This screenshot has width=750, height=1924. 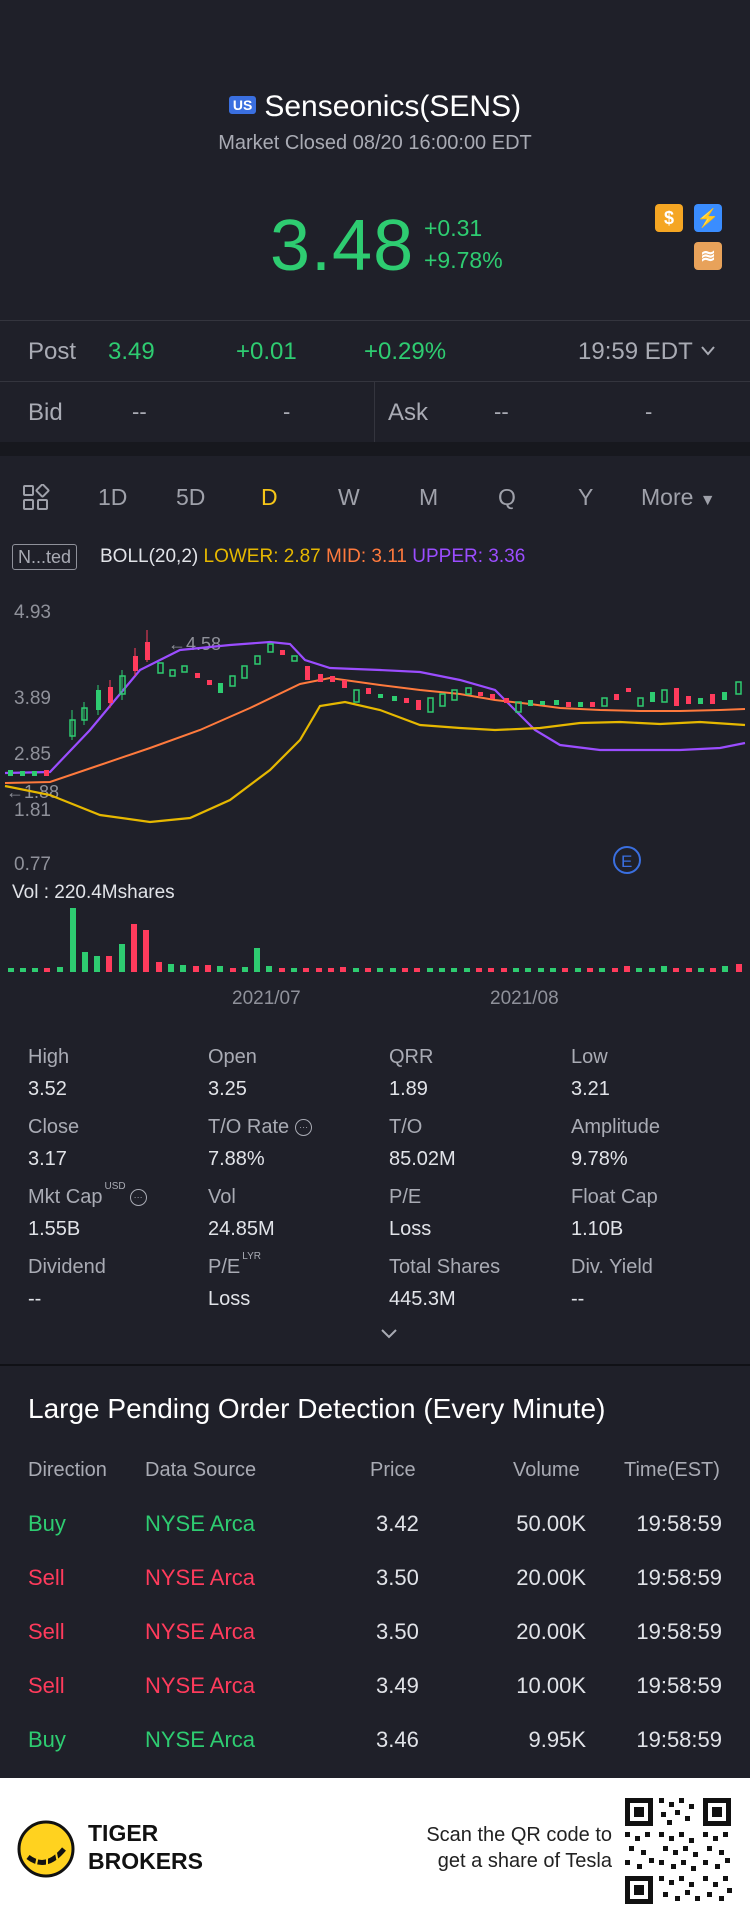 I want to click on market-badge: US, so click(x=242, y=105).